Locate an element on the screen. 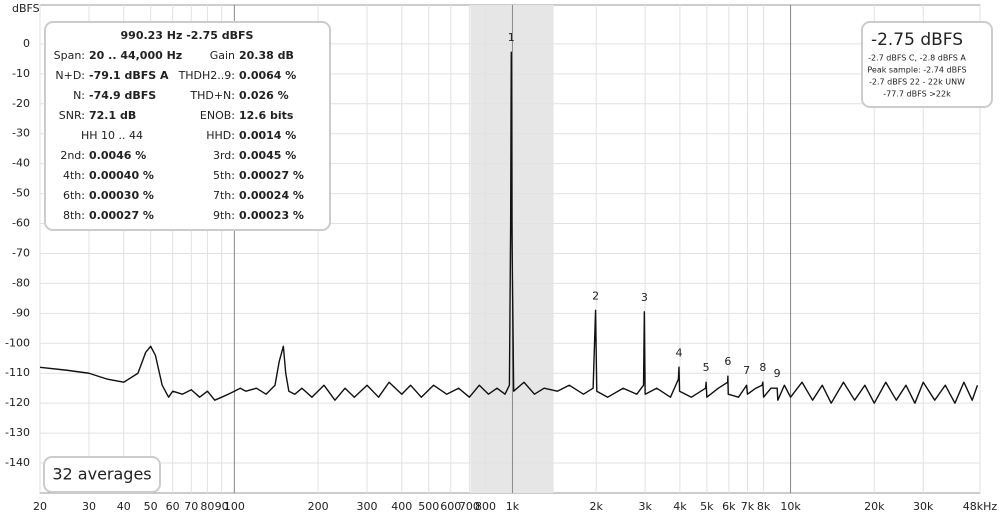  x-tick-label: 80 is located at coordinates (207, 506).